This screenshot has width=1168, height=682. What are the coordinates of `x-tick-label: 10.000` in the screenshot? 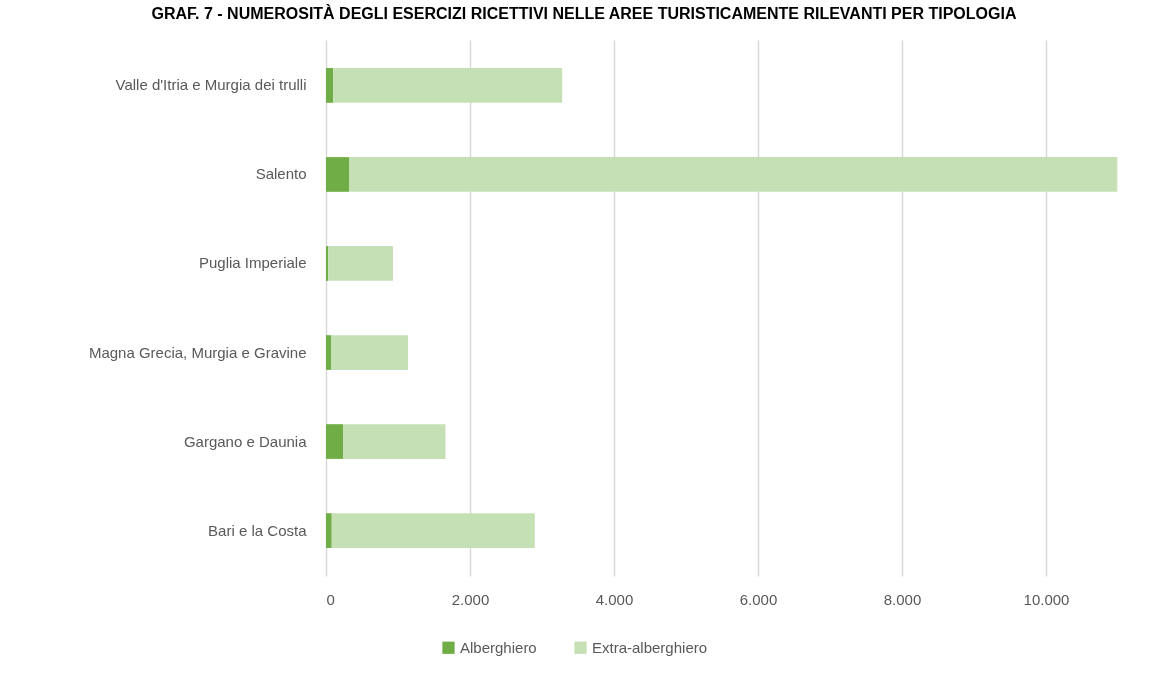 It's located at (1046, 599).